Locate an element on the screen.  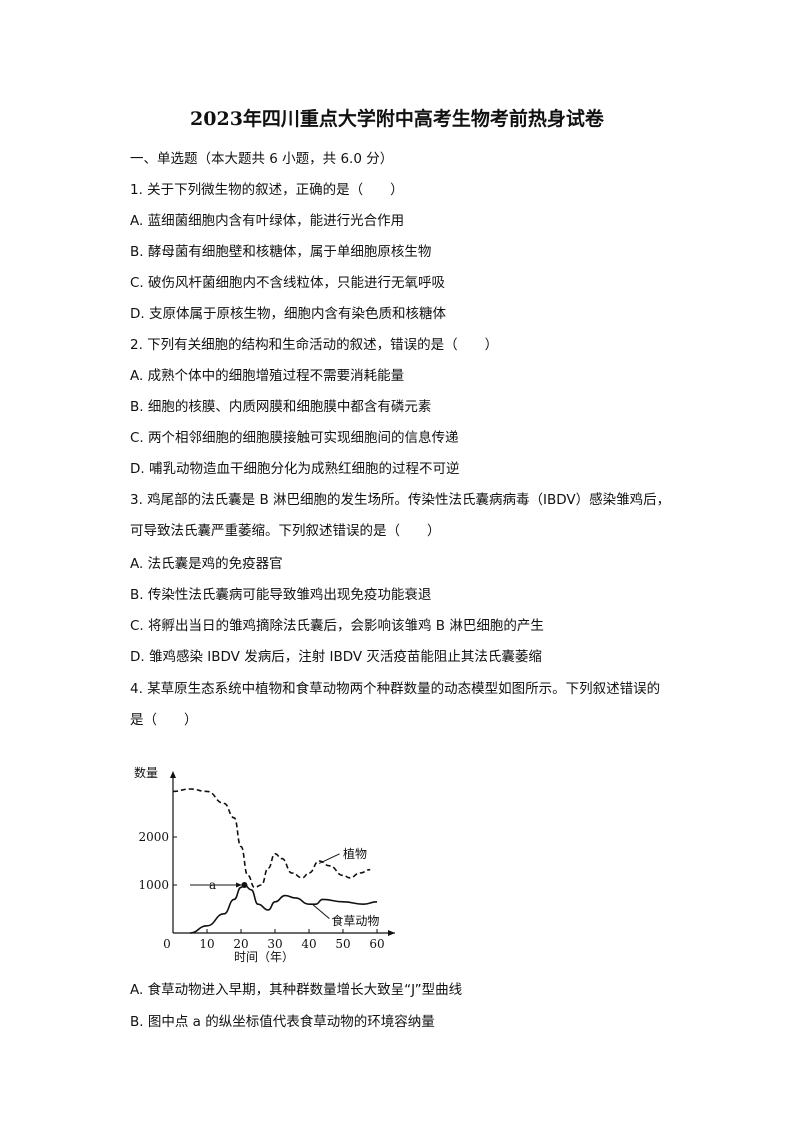
page-title: 2023年四川重点大学附中高考生物考前热身试卷 is located at coordinates (397, 119).